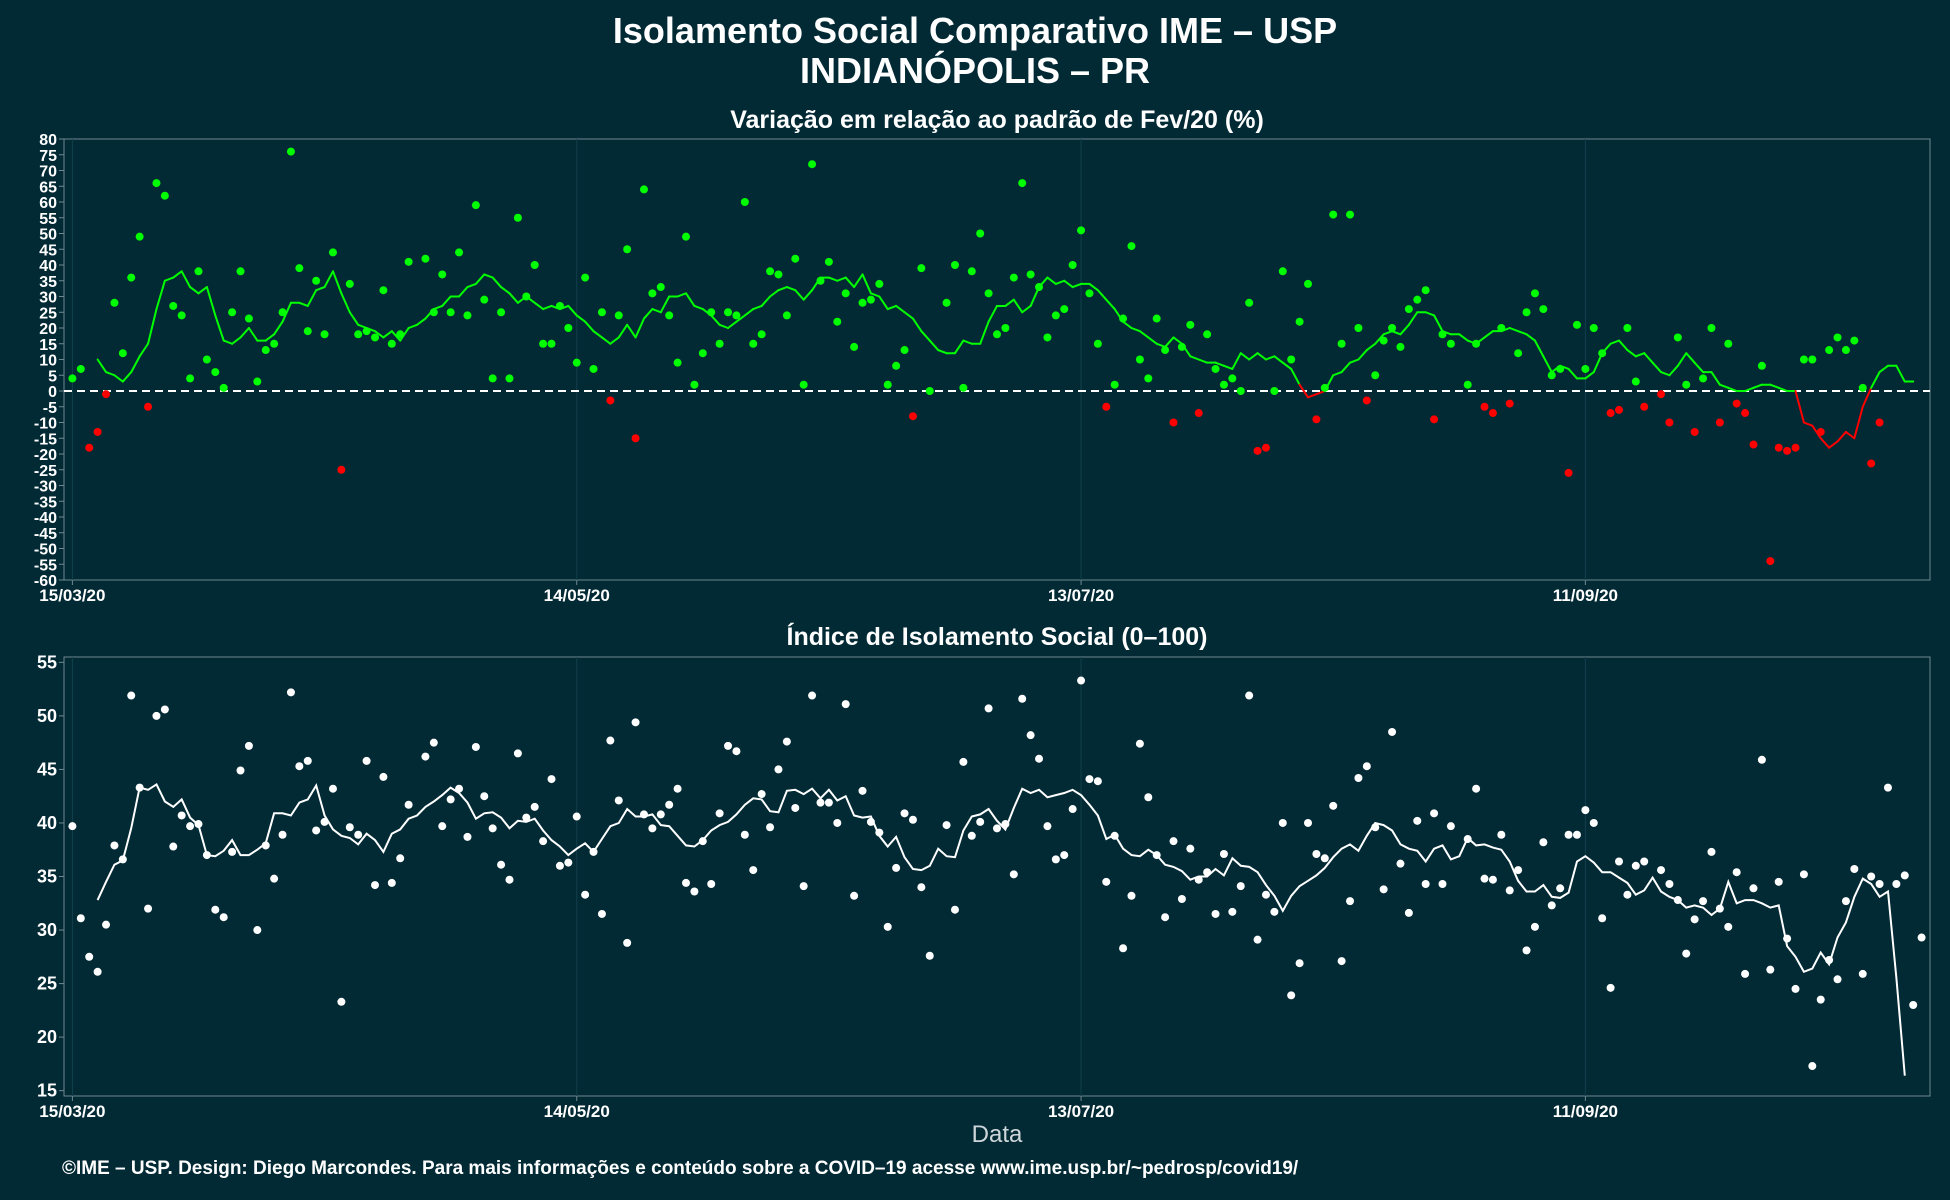 The image size is (1950, 1200). I want to click on x-tick-label: 13/07/20, so click(1081, 1111).